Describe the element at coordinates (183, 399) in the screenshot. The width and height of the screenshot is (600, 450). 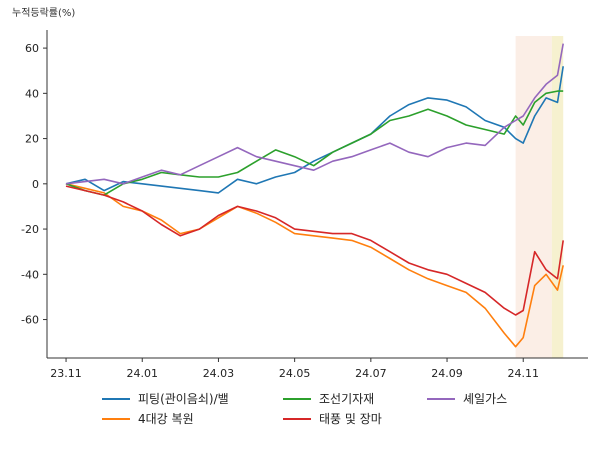
I see `legend-label: 피팅(관이음쇠)/밸` at that location.